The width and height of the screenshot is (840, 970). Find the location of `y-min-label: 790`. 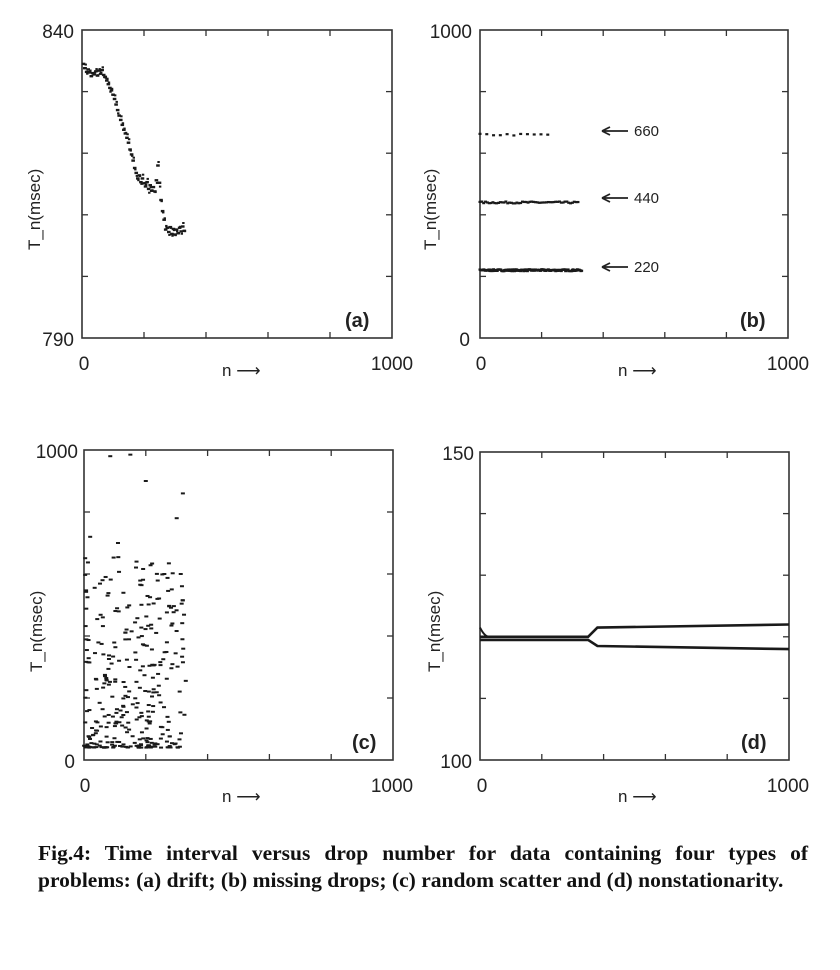

y-min-label: 790 is located at coordinates (58, 340).